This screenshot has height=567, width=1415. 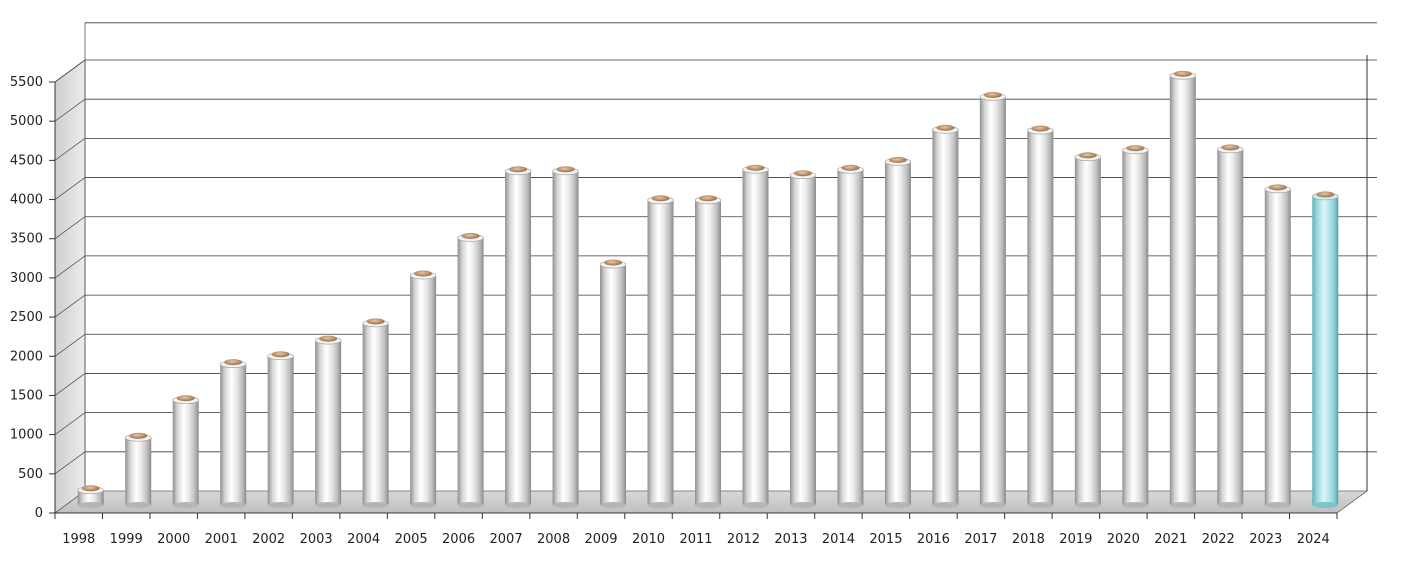 What do you see at coordinates (221, 539) in the screenshot?
I see `x-tick-label: 2001` at bounding box center [221, 539].